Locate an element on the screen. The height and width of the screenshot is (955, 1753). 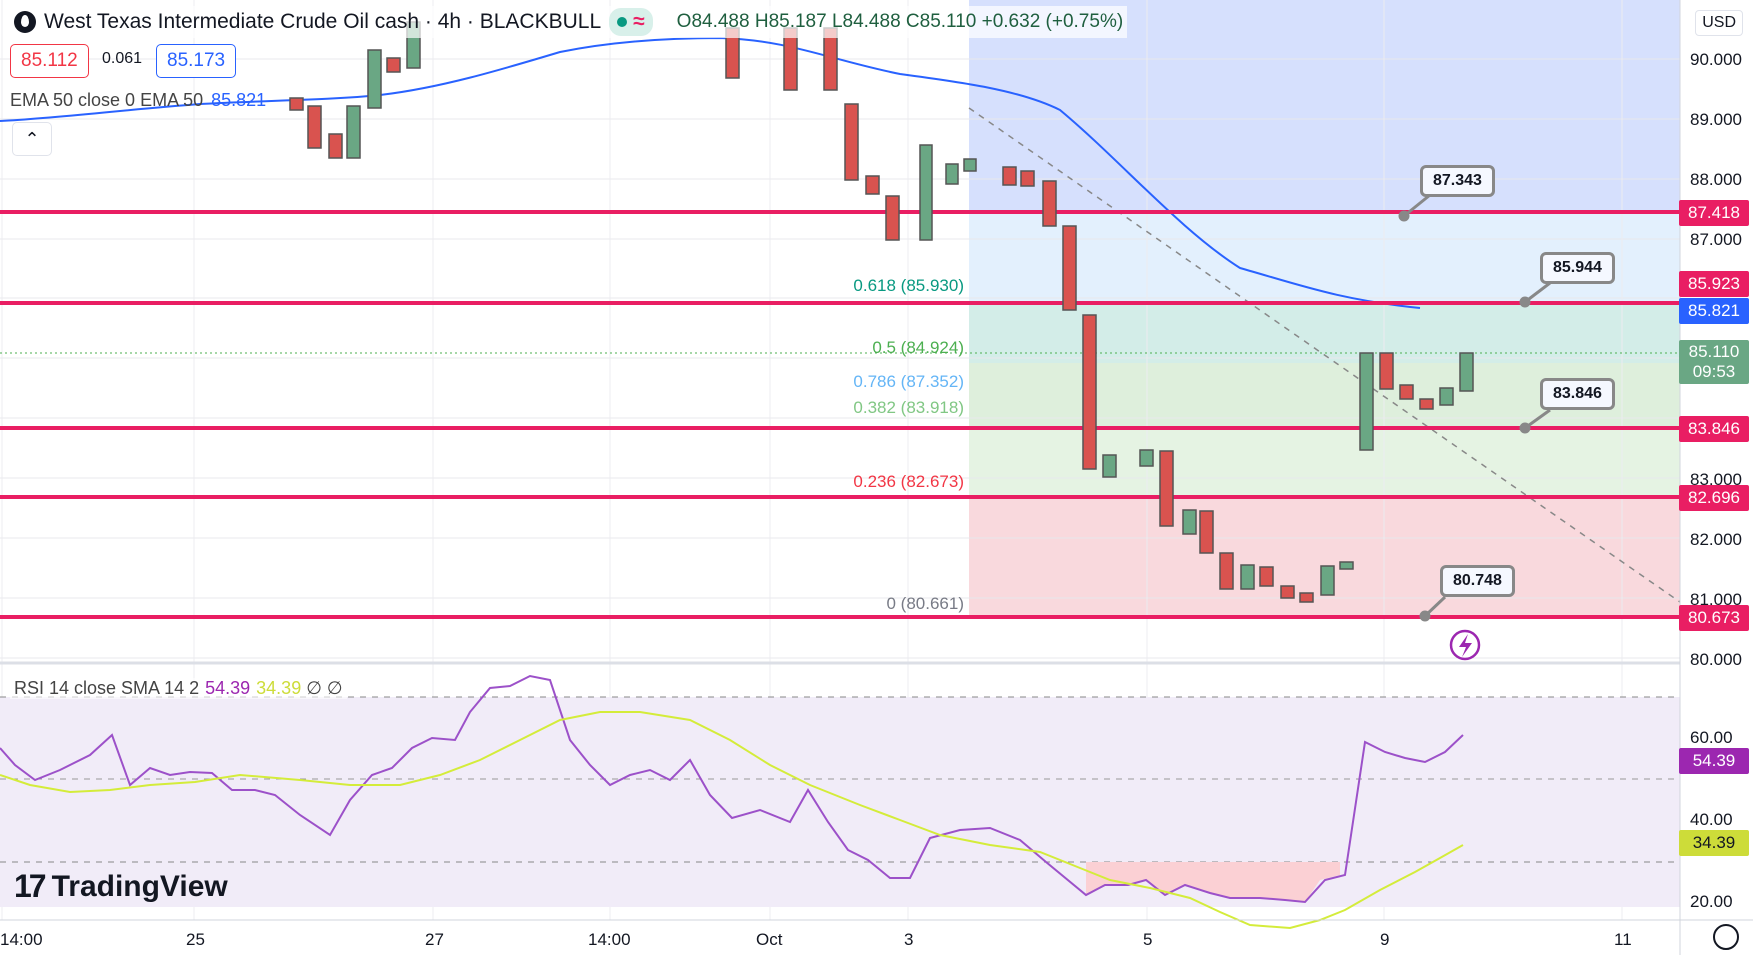
rsi-tick: 60.00 is located at coordinates (1711, 737).